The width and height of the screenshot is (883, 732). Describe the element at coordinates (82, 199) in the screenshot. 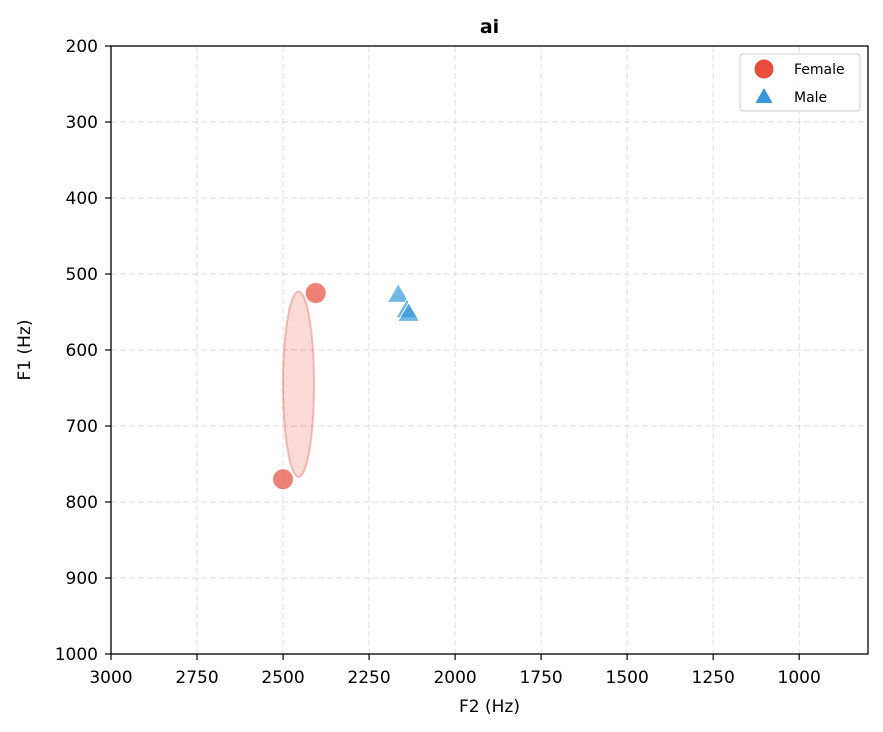

I see `y-tick-label: 400` at that location.